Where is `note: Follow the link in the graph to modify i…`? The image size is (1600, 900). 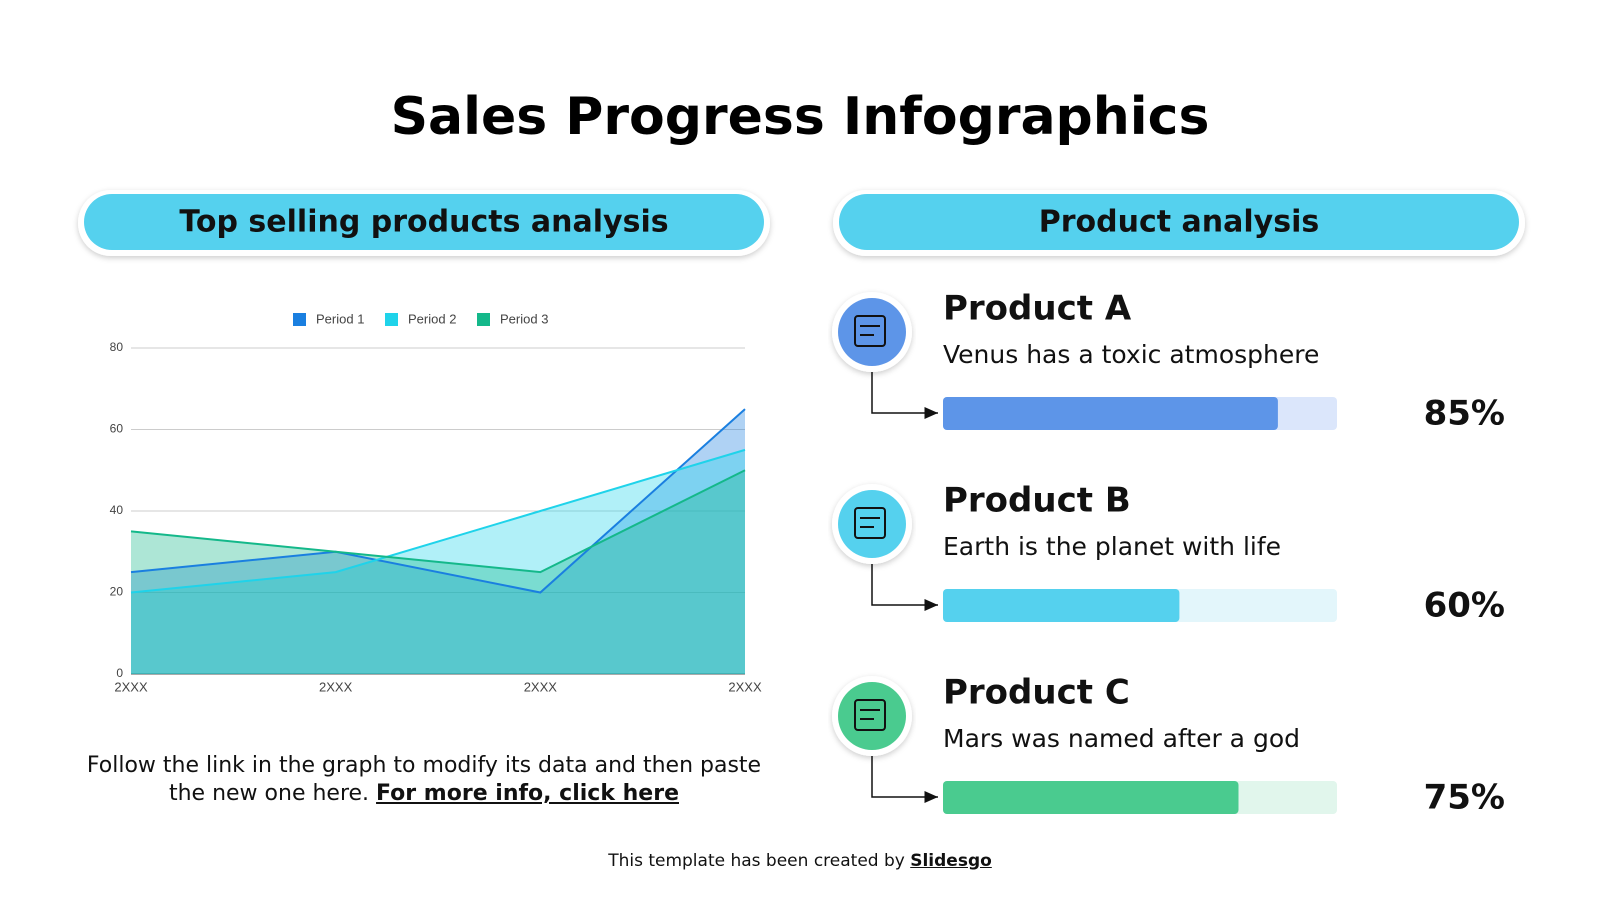 note: Follow the link in the graph to modify i… is located at coordinates (424, 780).